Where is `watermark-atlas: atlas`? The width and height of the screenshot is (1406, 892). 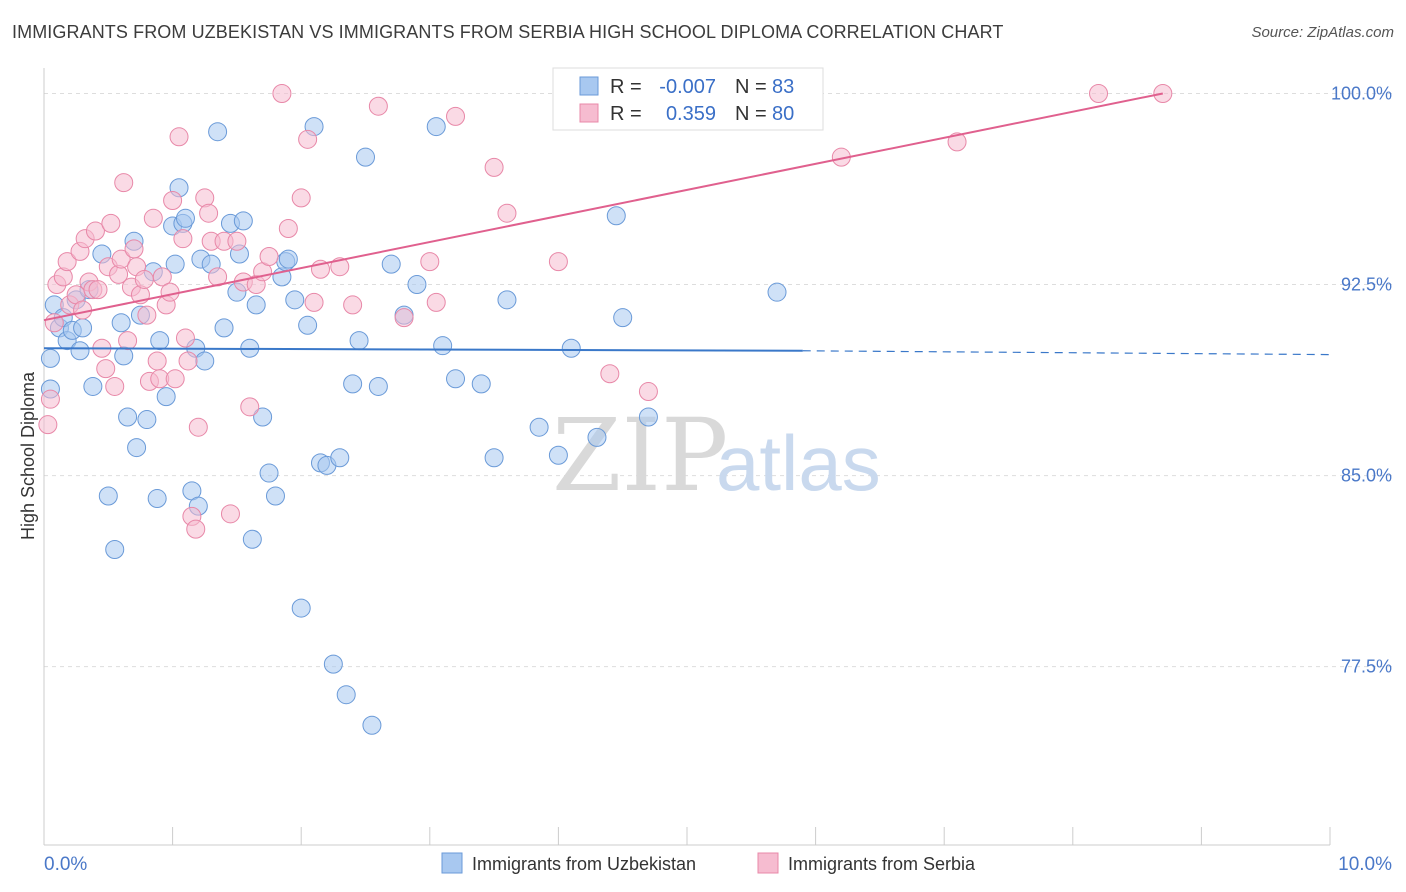 watermark-atlas: atlas is located at coordinates (798, 463).